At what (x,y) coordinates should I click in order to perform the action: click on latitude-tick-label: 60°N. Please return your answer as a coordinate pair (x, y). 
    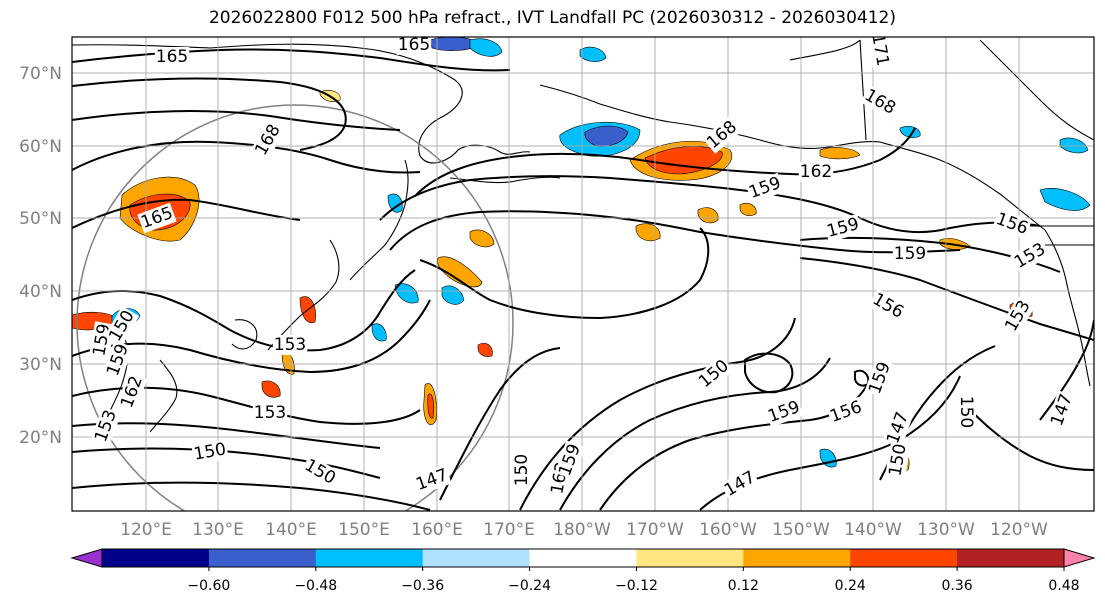
    Looking at the image, I should click on (40, 147).